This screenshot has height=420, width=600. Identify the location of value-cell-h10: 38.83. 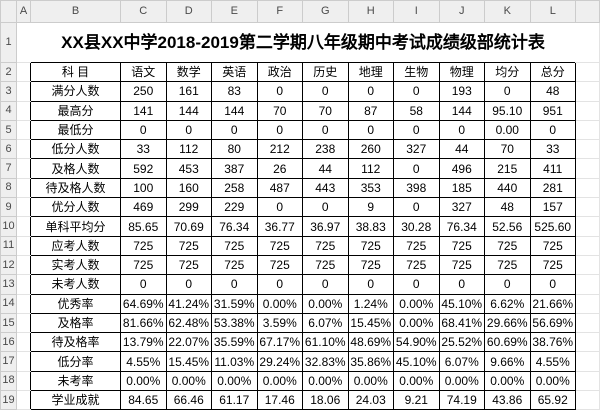
(370, 226).